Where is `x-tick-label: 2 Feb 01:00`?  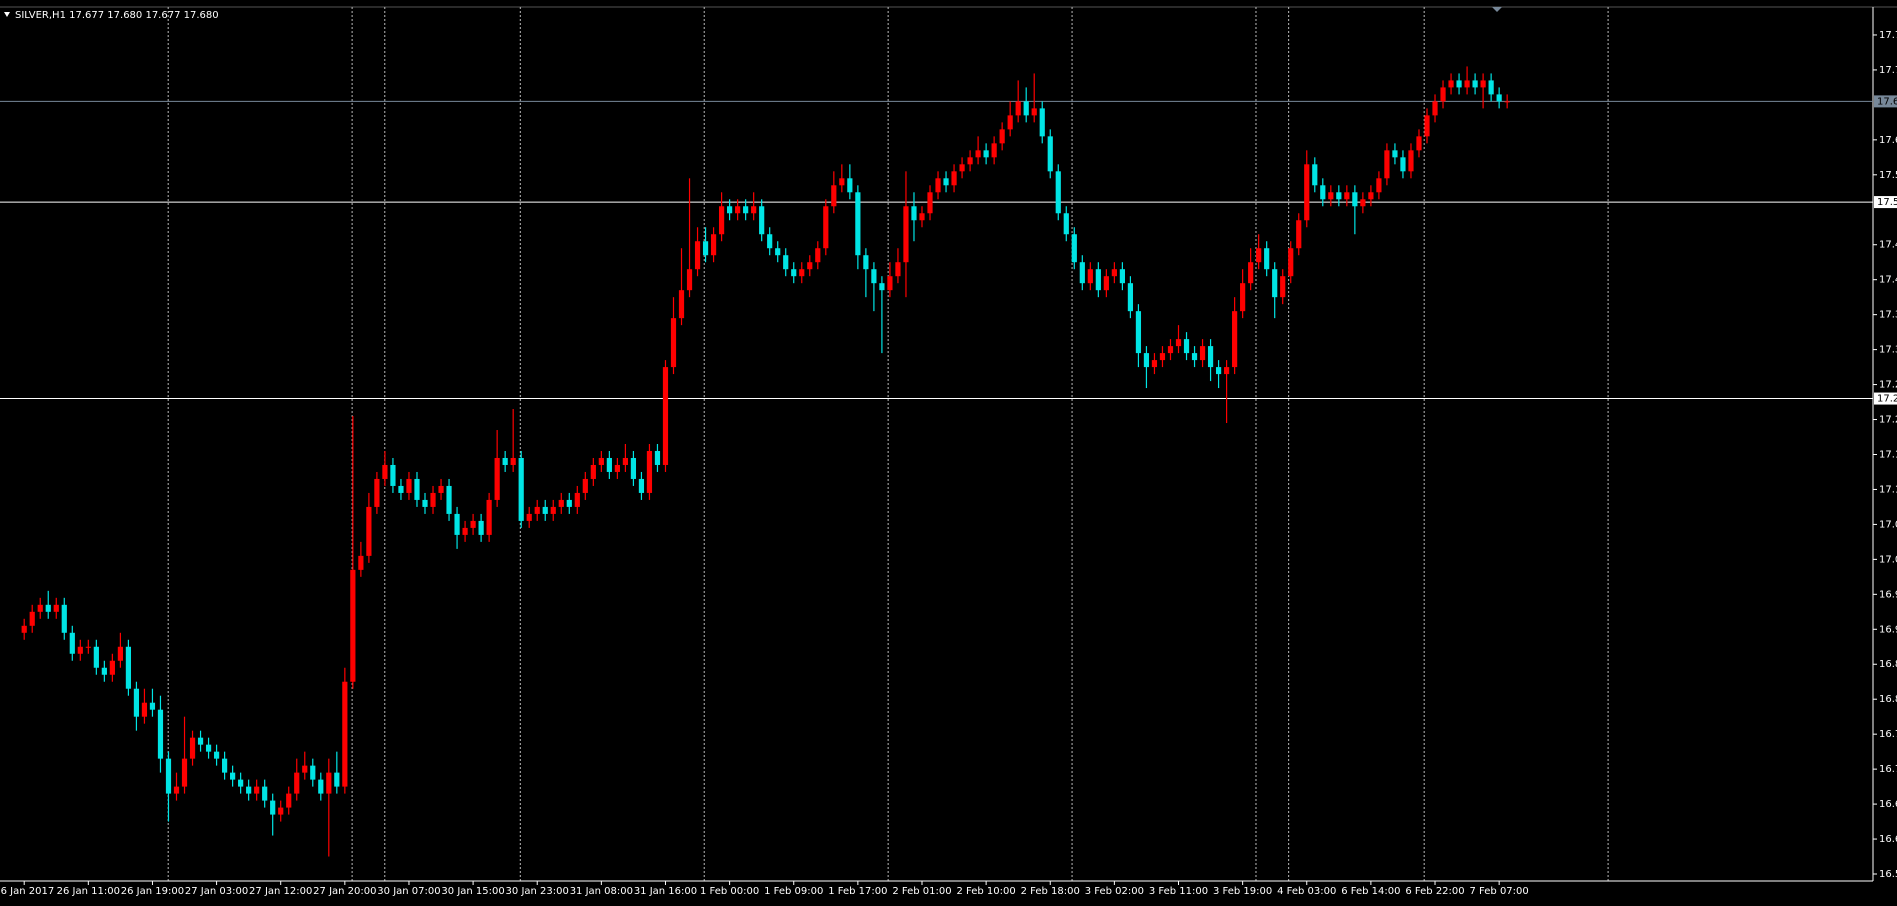
x-tick-label: 2 Feb 01:00 is located at coordinates (921, 891).